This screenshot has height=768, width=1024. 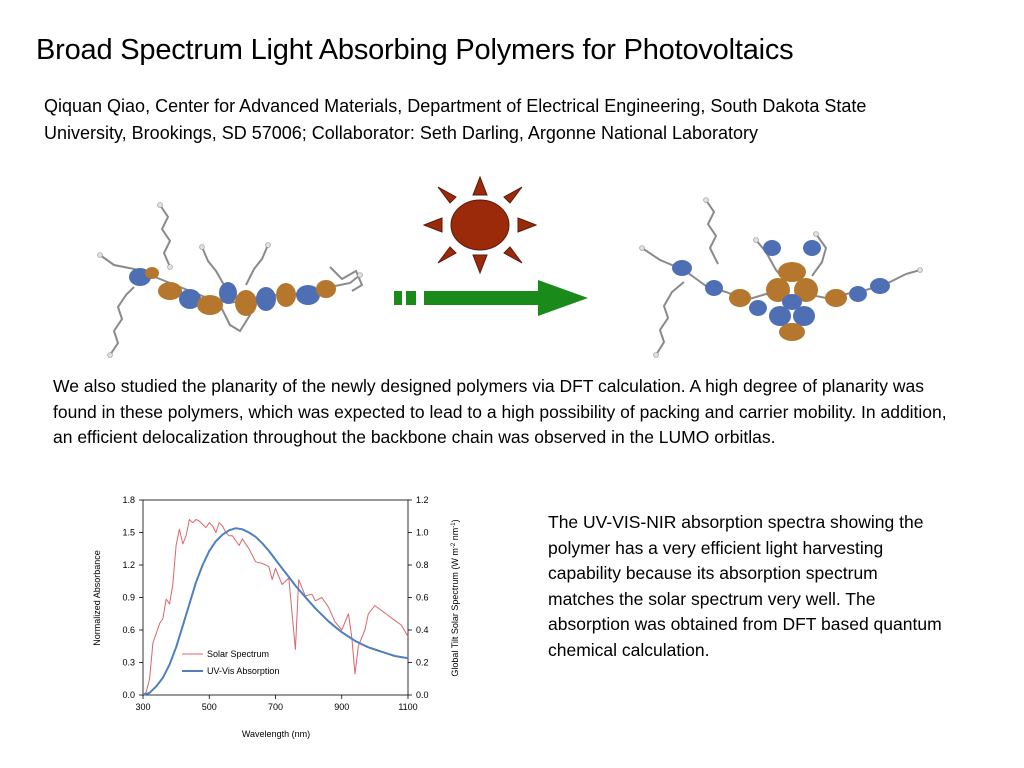 What do you see at coordinates (128, 598) in the screenshot?
I see `y-left-tick-label: 0.9` at bounding box center [128, 598].